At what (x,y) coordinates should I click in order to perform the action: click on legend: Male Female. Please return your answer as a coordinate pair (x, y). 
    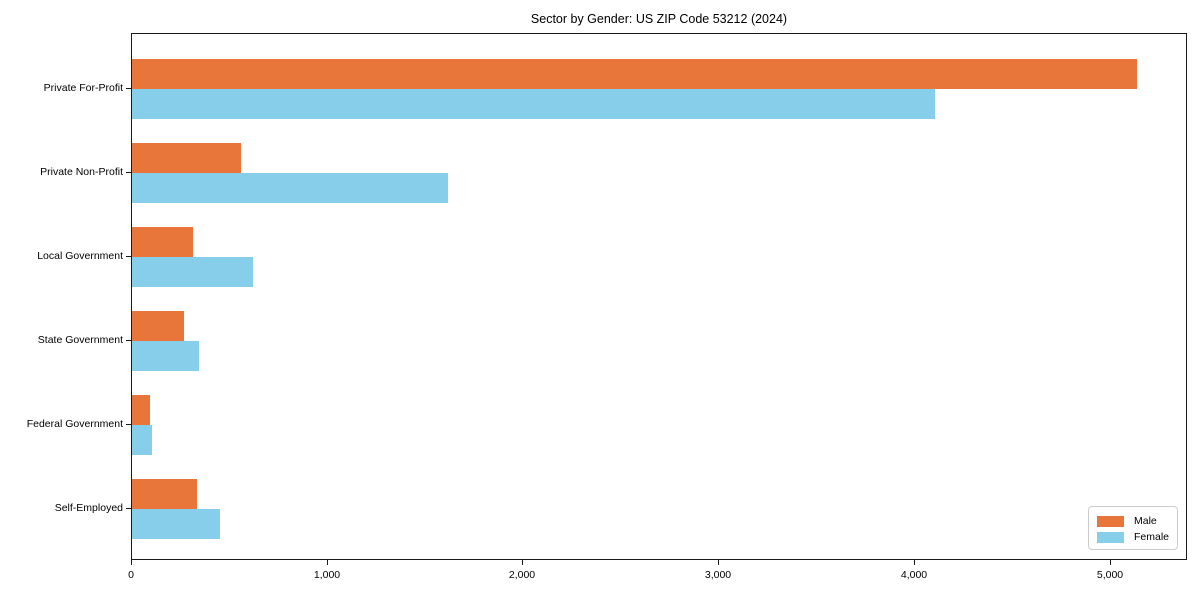
    Looking at the image, I should click on (1133, 528).